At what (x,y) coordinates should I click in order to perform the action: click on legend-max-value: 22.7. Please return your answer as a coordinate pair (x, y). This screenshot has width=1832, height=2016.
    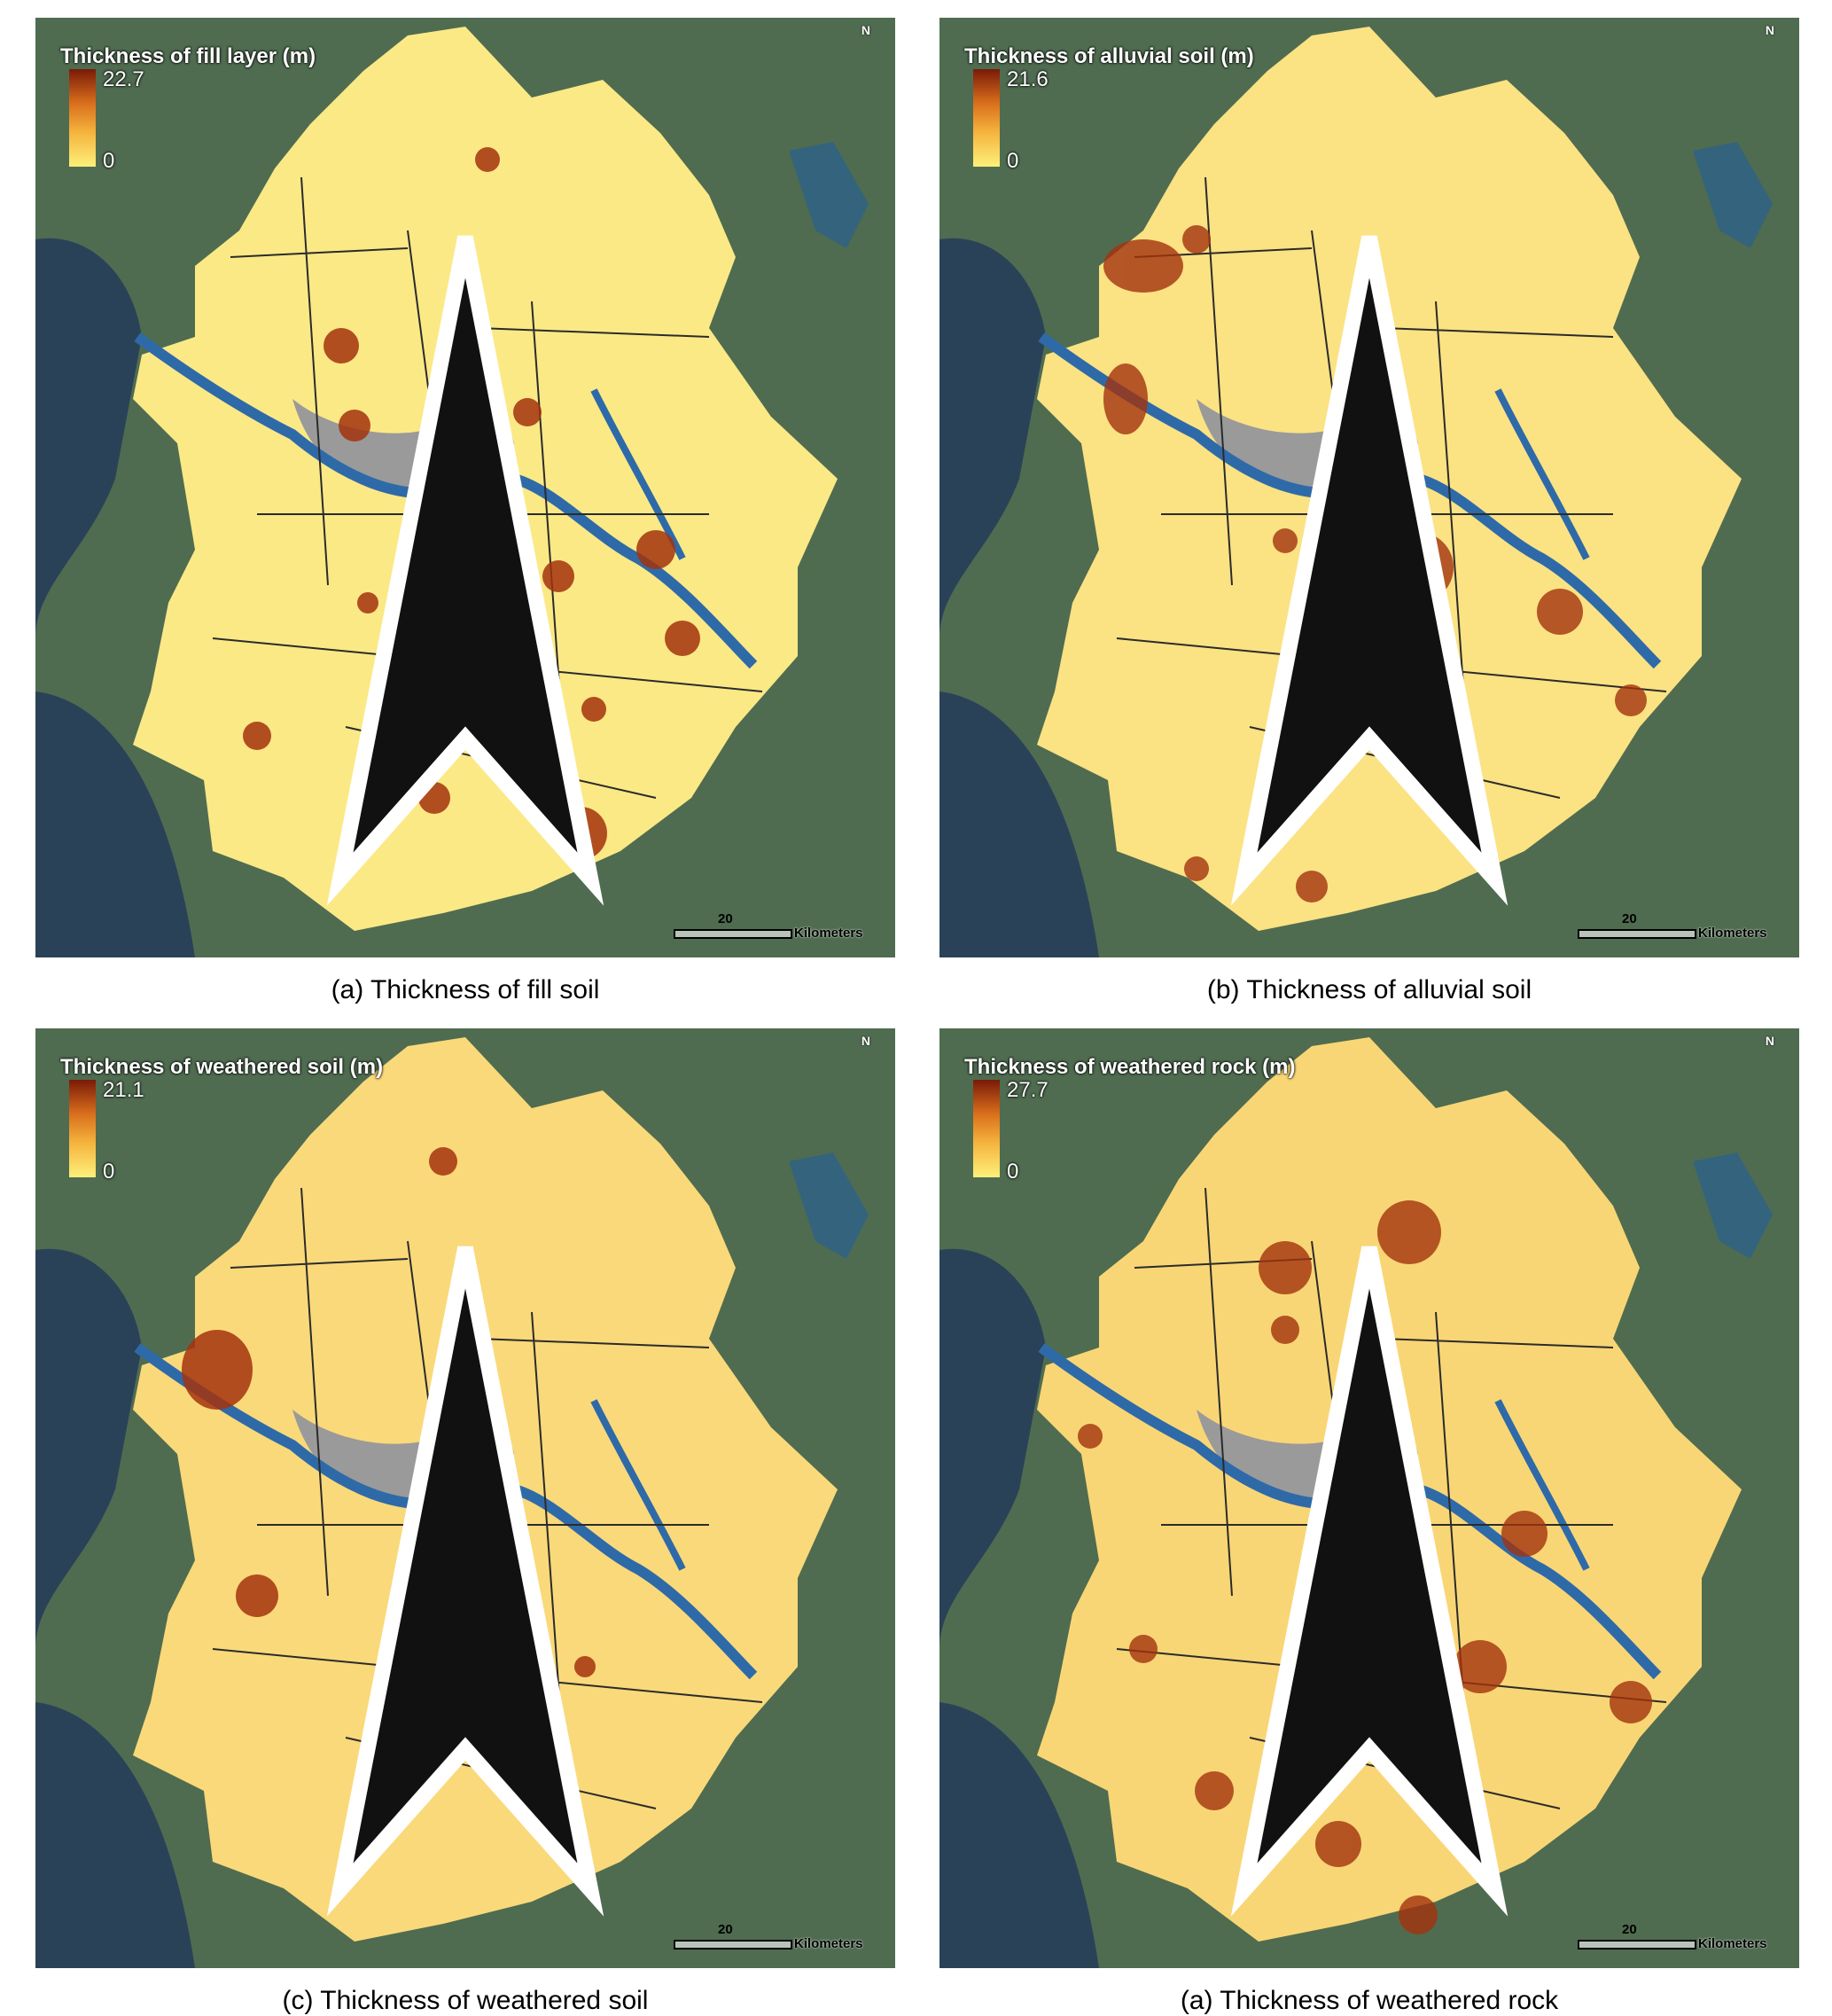
    Looking at the image, I should click on (123, 79).